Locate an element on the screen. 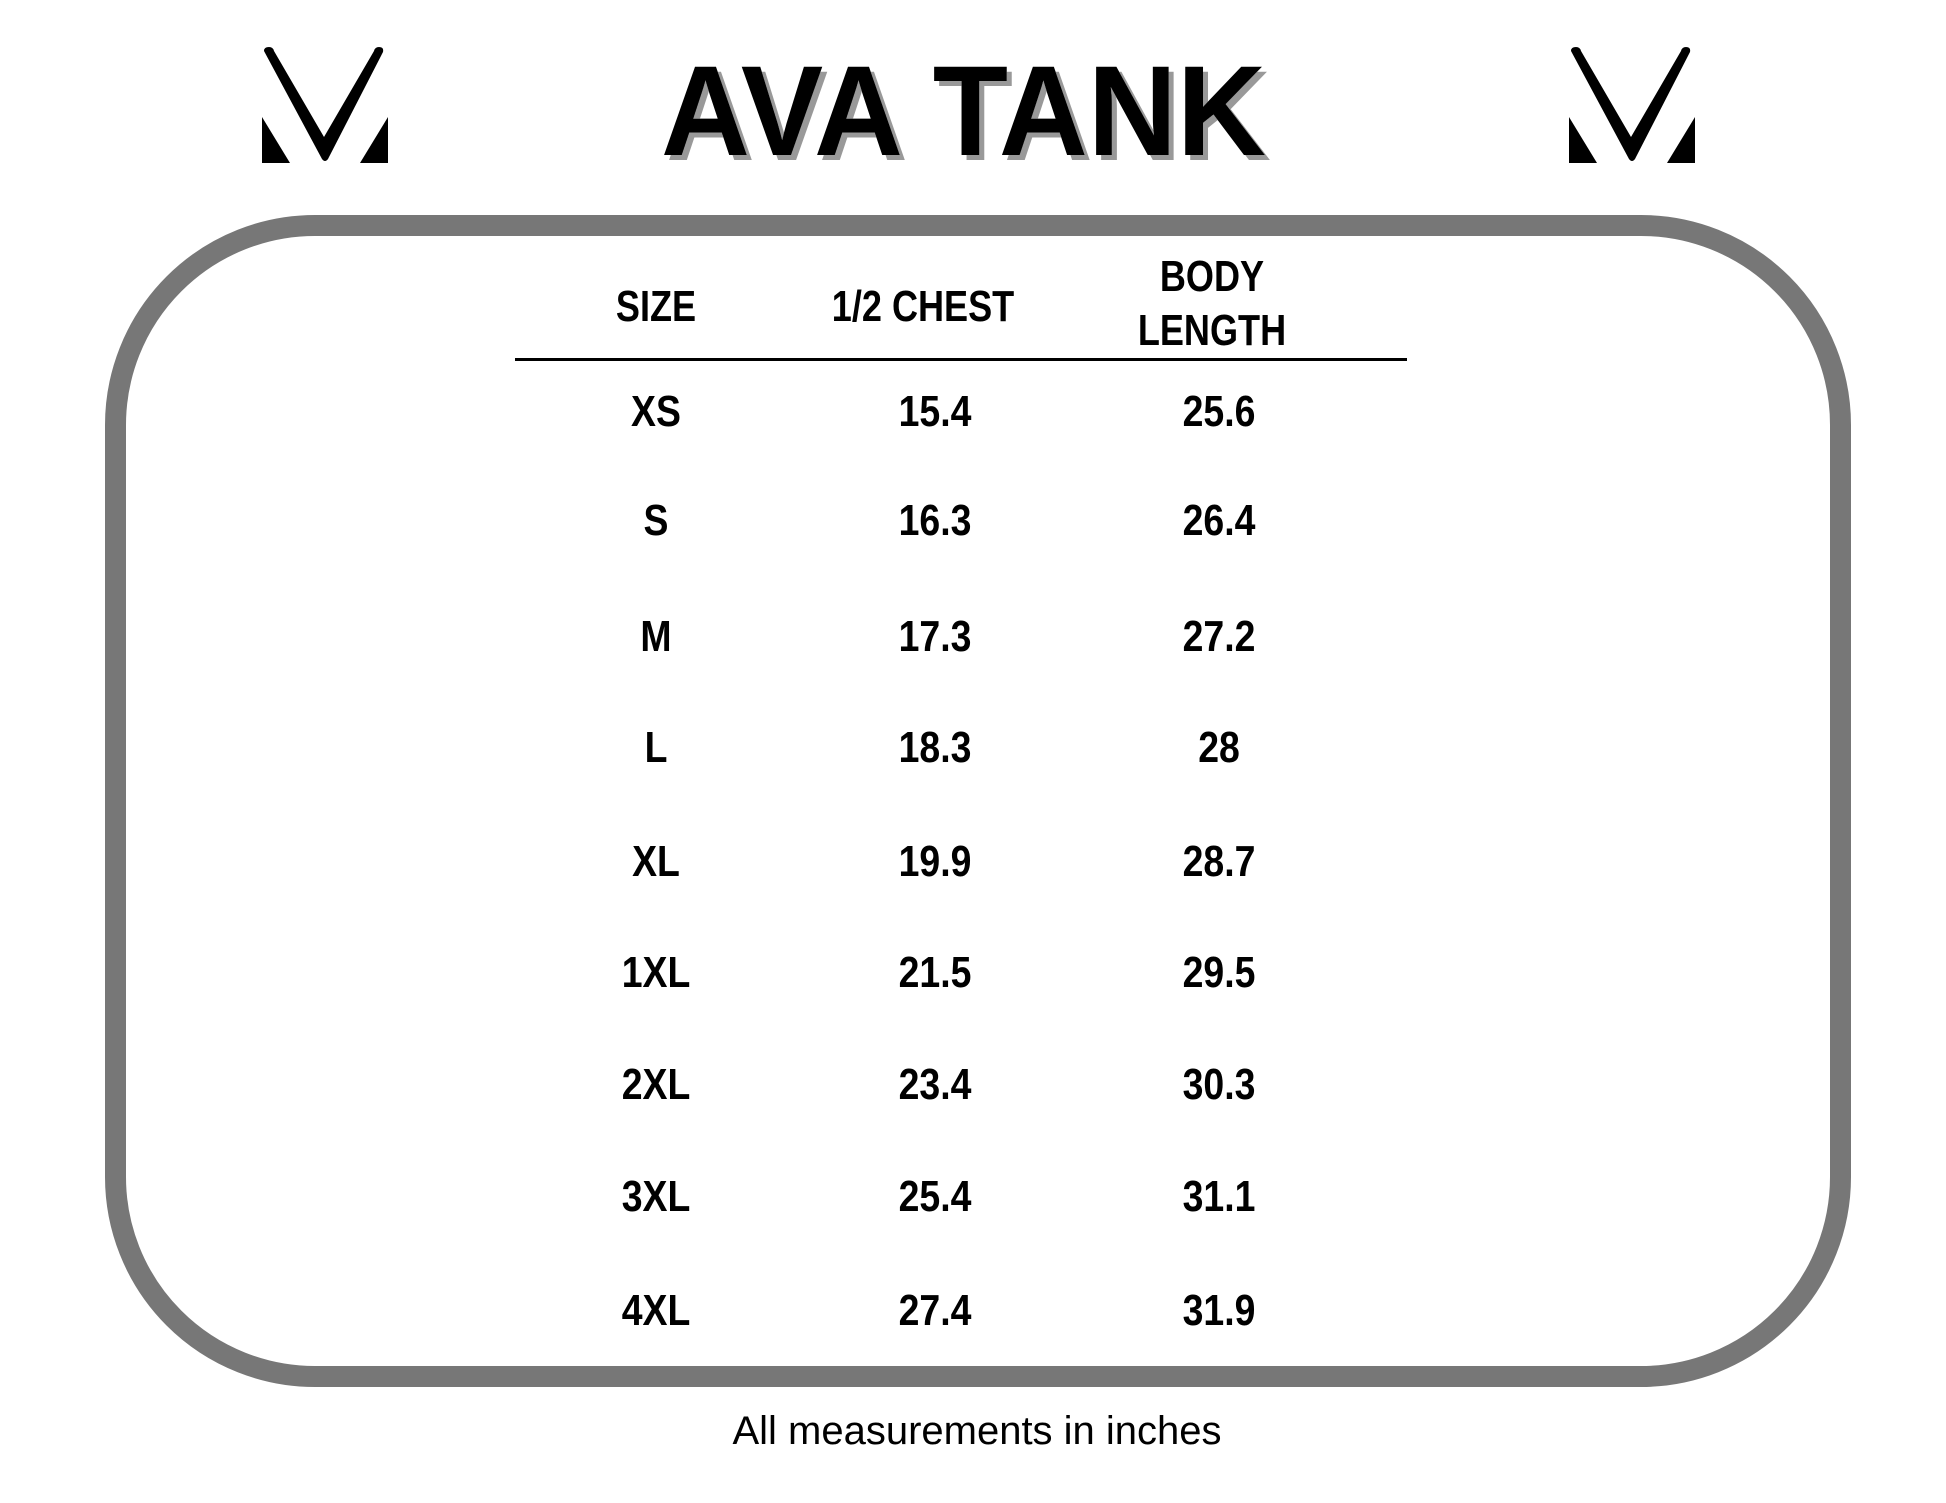 This screenshot has height=1503, width=1946. header-body: BODY is located at coordinates (1212, 276).